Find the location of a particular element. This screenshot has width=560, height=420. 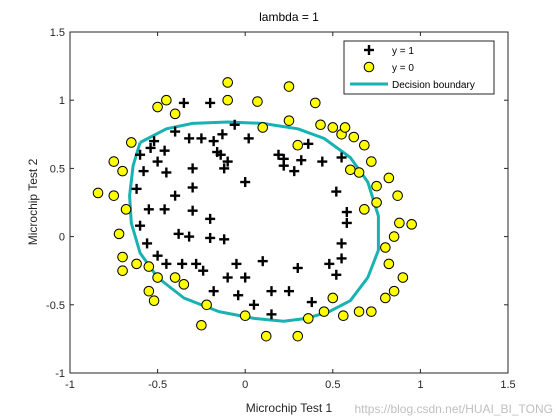

legend-label: y = 1 is located at coordinates (403, 51).